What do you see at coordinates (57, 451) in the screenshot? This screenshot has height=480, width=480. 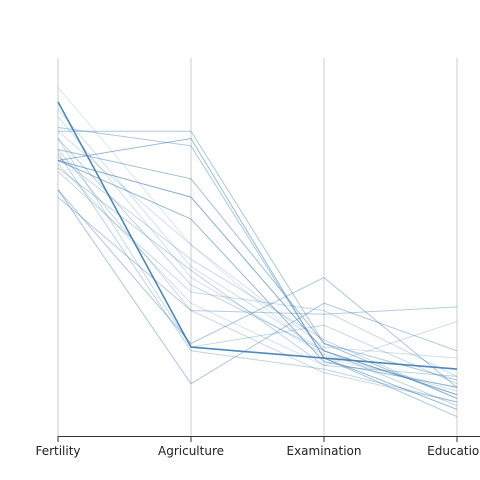 I see `axis-label-fertility: Fertility` at bounding box center [57, 451].